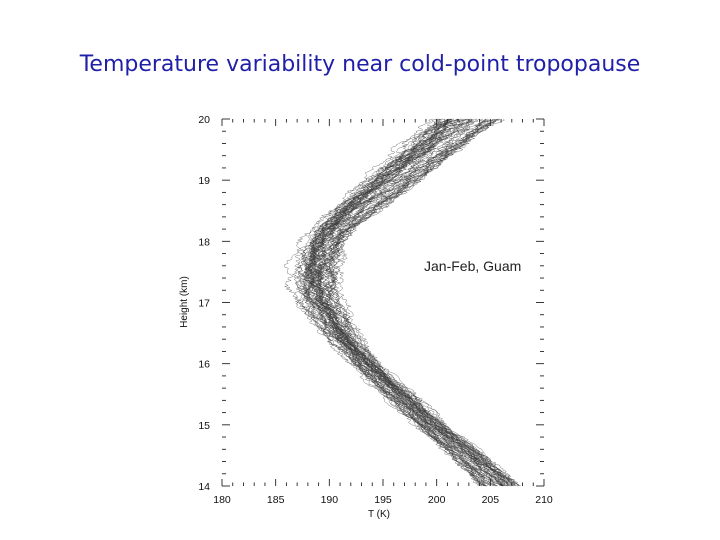  Describe the element at coordinates (383, 500) in the screenshot. I see `x-tick-label: 195` at that location.